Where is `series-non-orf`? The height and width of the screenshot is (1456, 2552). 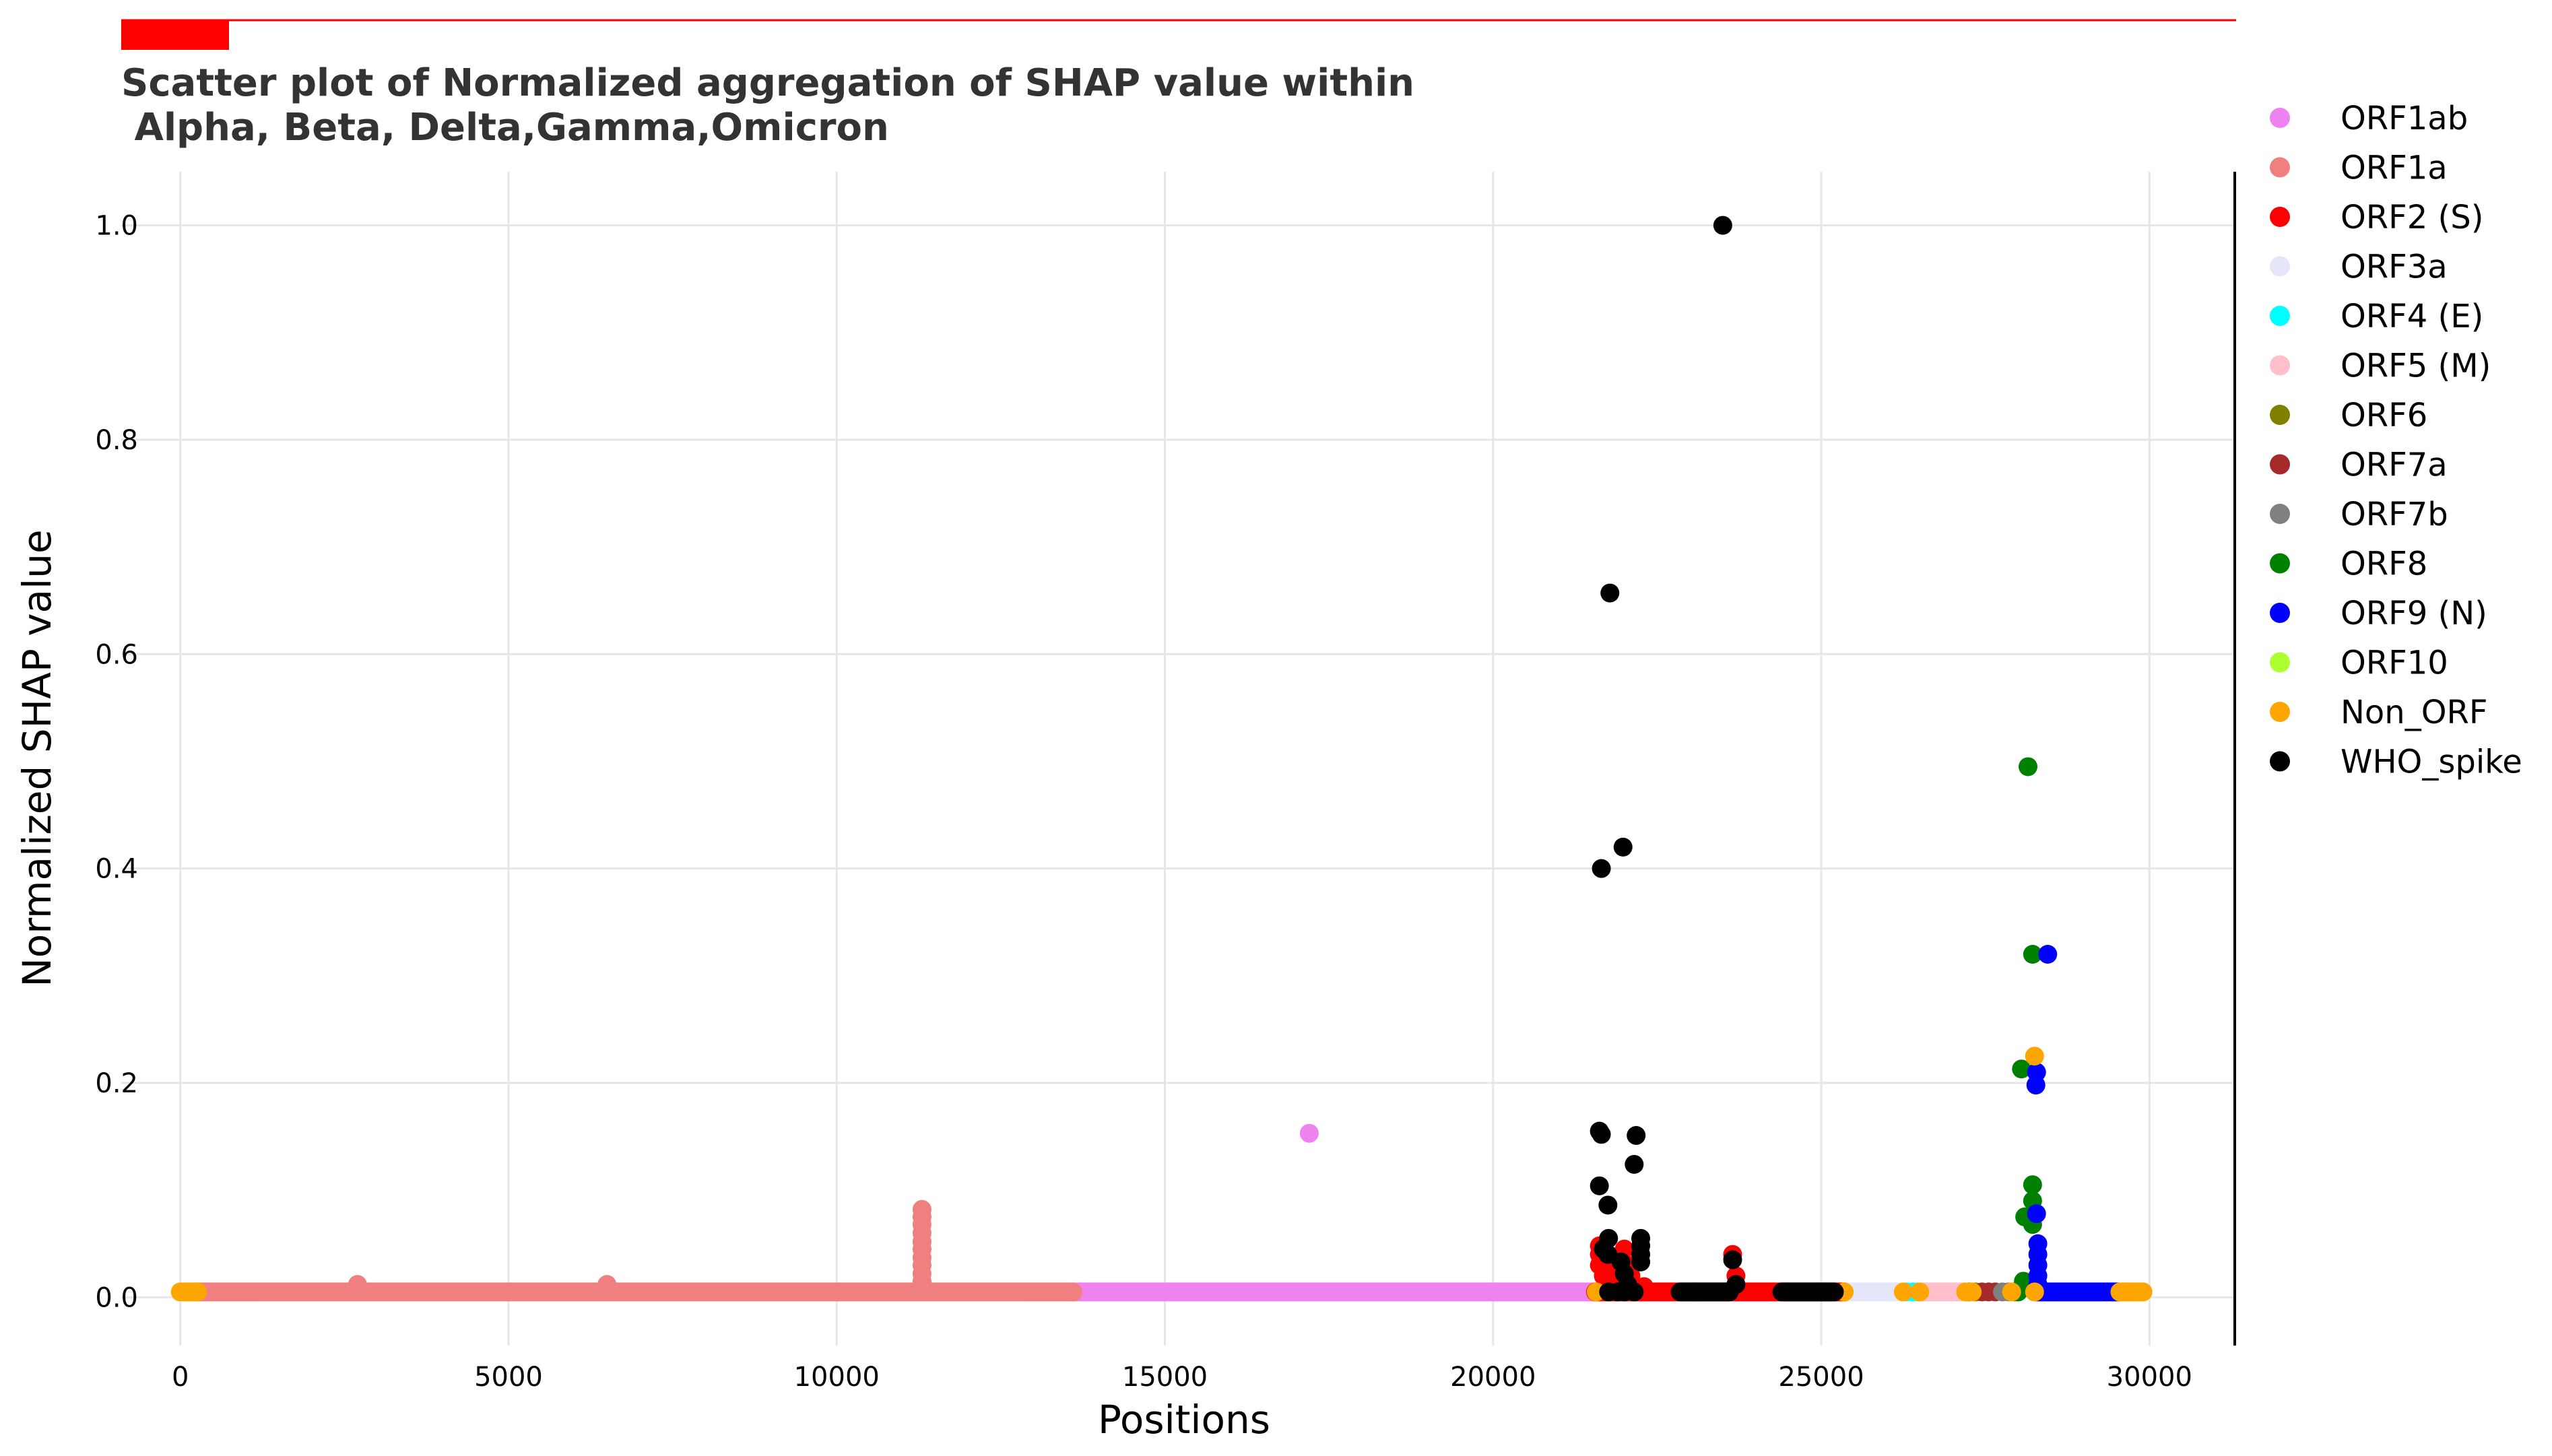
series-non-orf is located at coordinates (1161, 1174).